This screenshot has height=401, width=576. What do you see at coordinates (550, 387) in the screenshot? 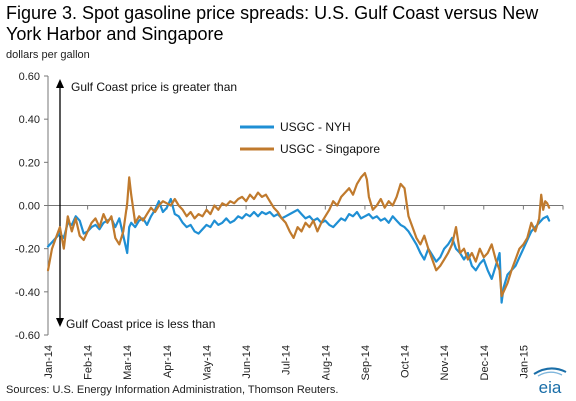
I see `eia-logo-text: eia` at bounding box center [550, 387].